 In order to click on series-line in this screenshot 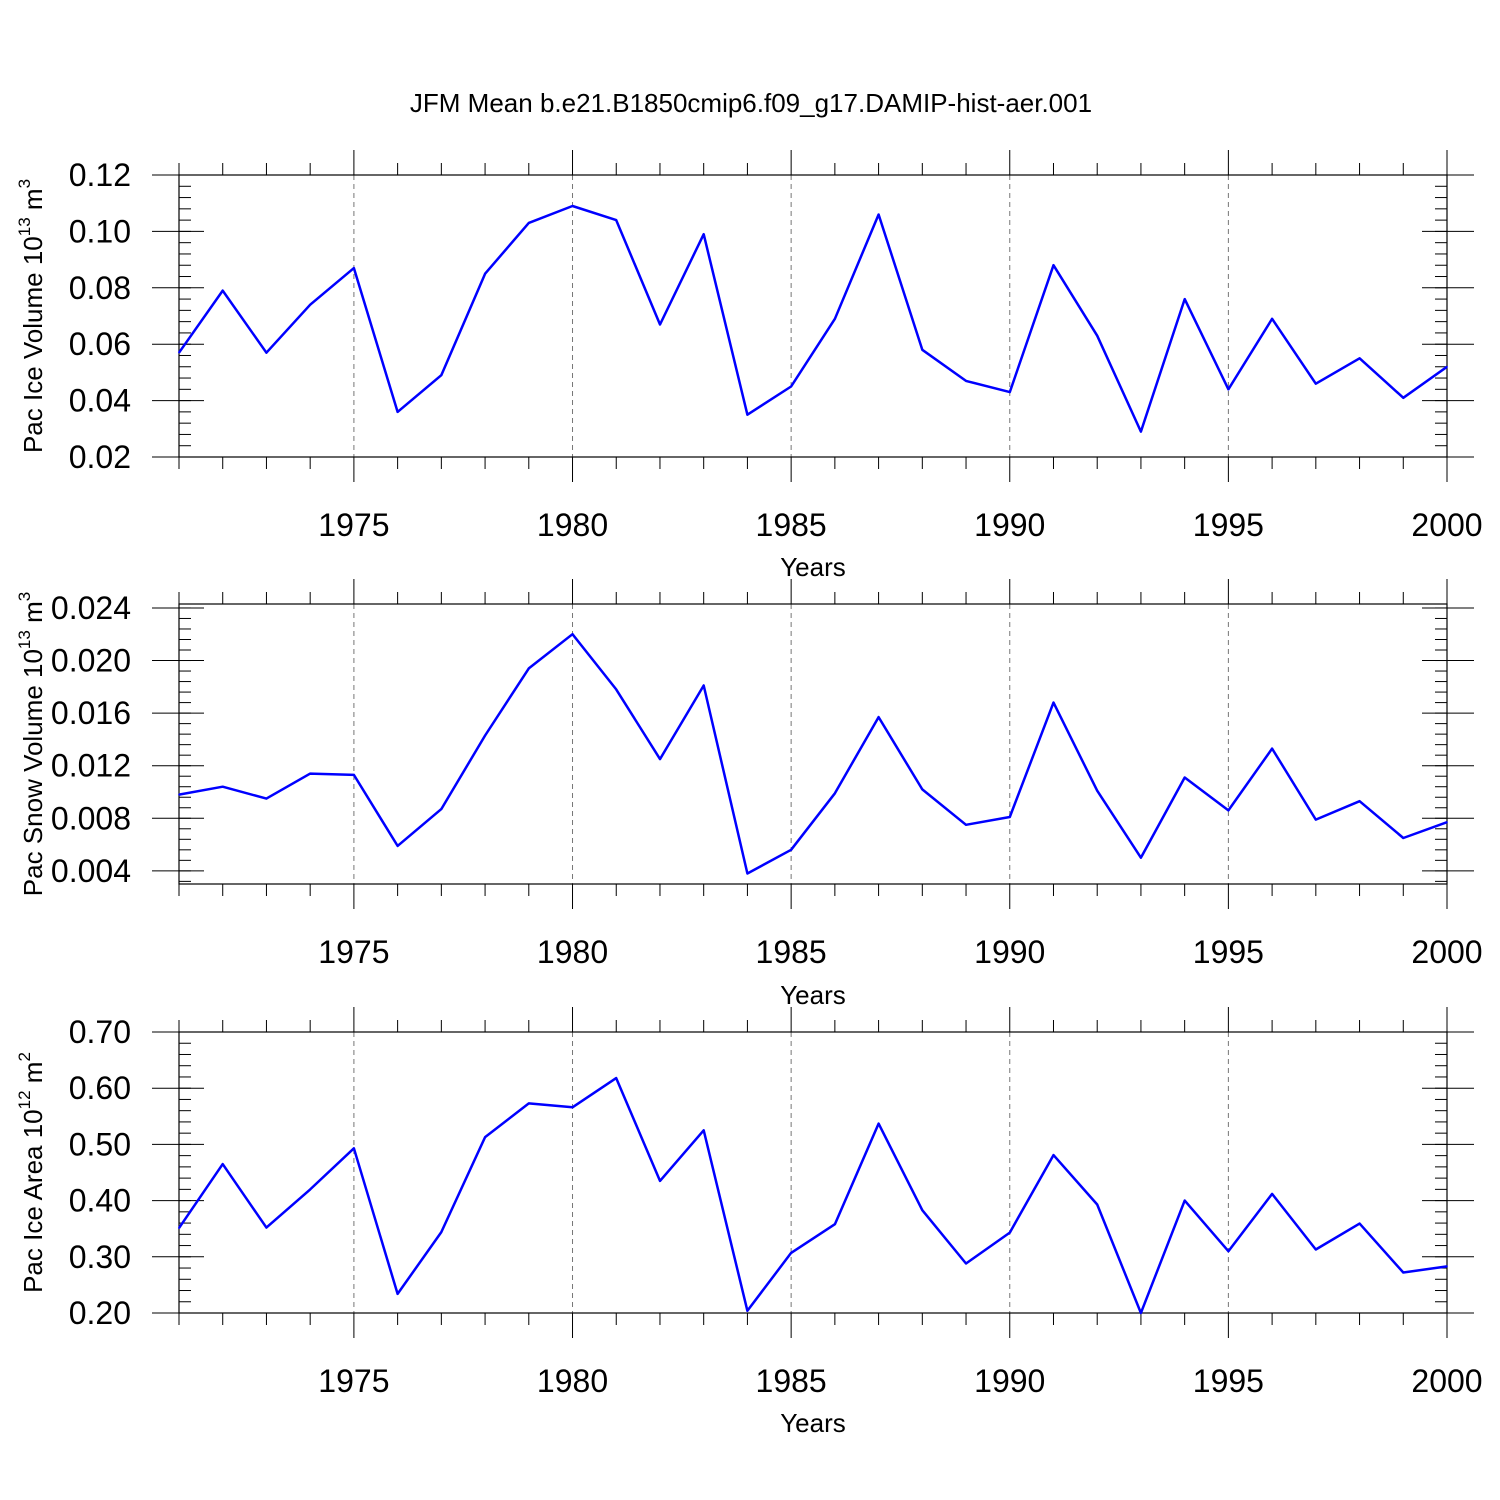, I will do `click(813, 753)`.